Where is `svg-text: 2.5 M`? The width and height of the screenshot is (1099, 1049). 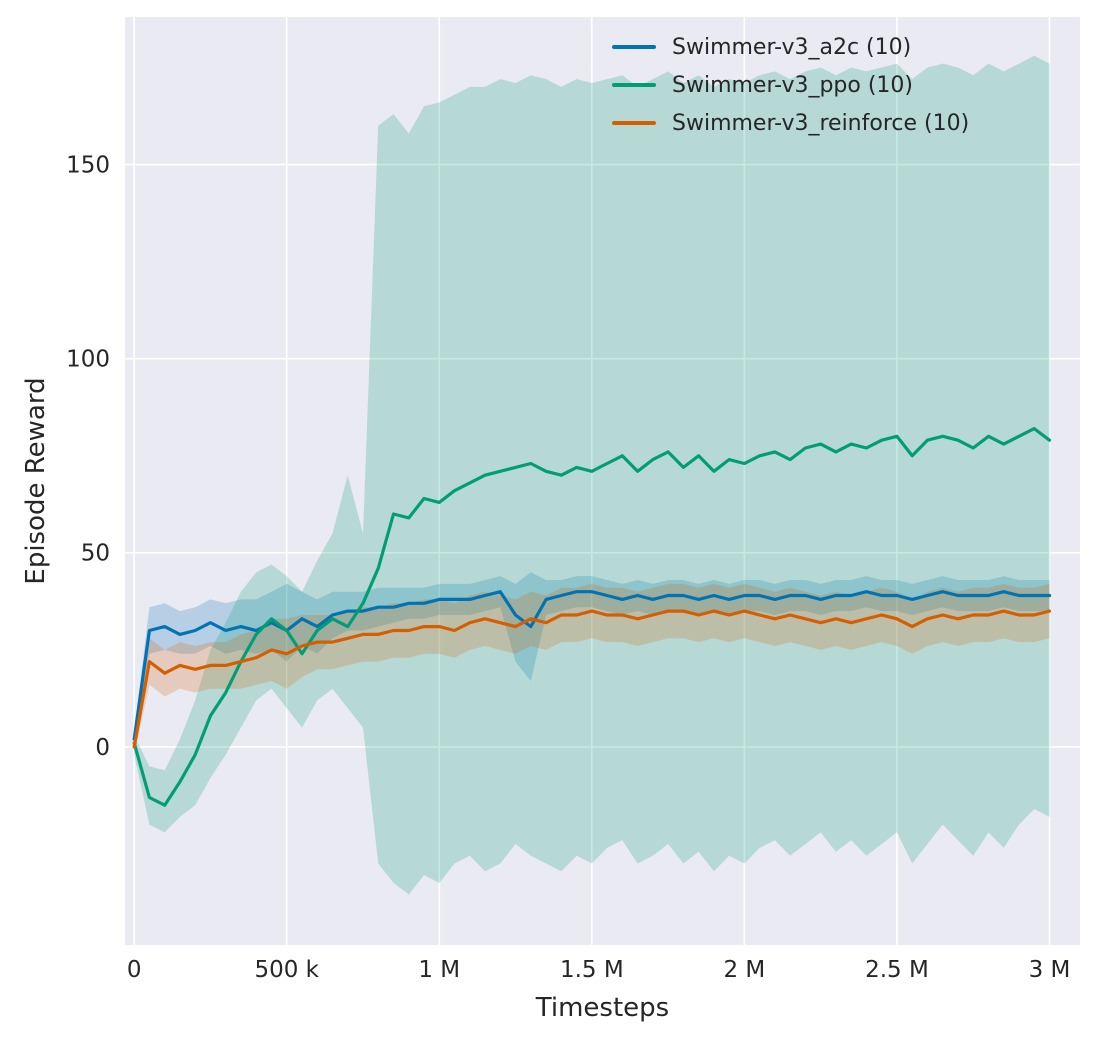
svg-text: 2.5 M is located at coordinates (897, 970).